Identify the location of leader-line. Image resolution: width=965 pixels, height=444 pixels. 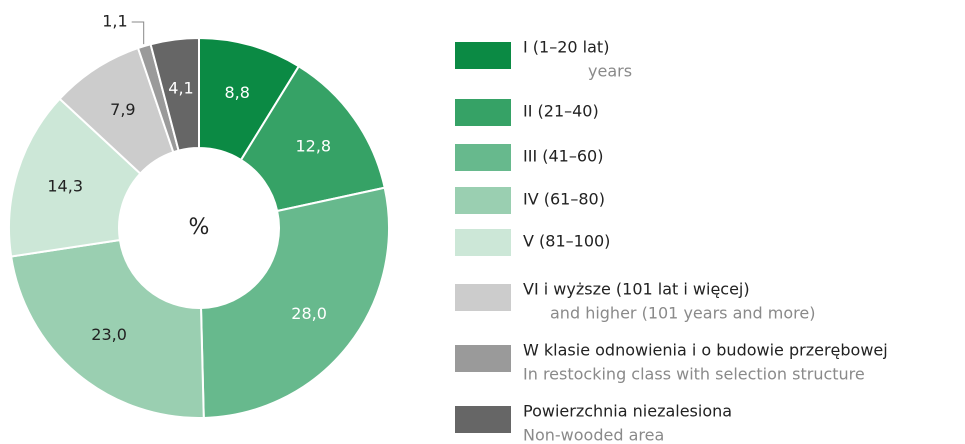
(138, 33).